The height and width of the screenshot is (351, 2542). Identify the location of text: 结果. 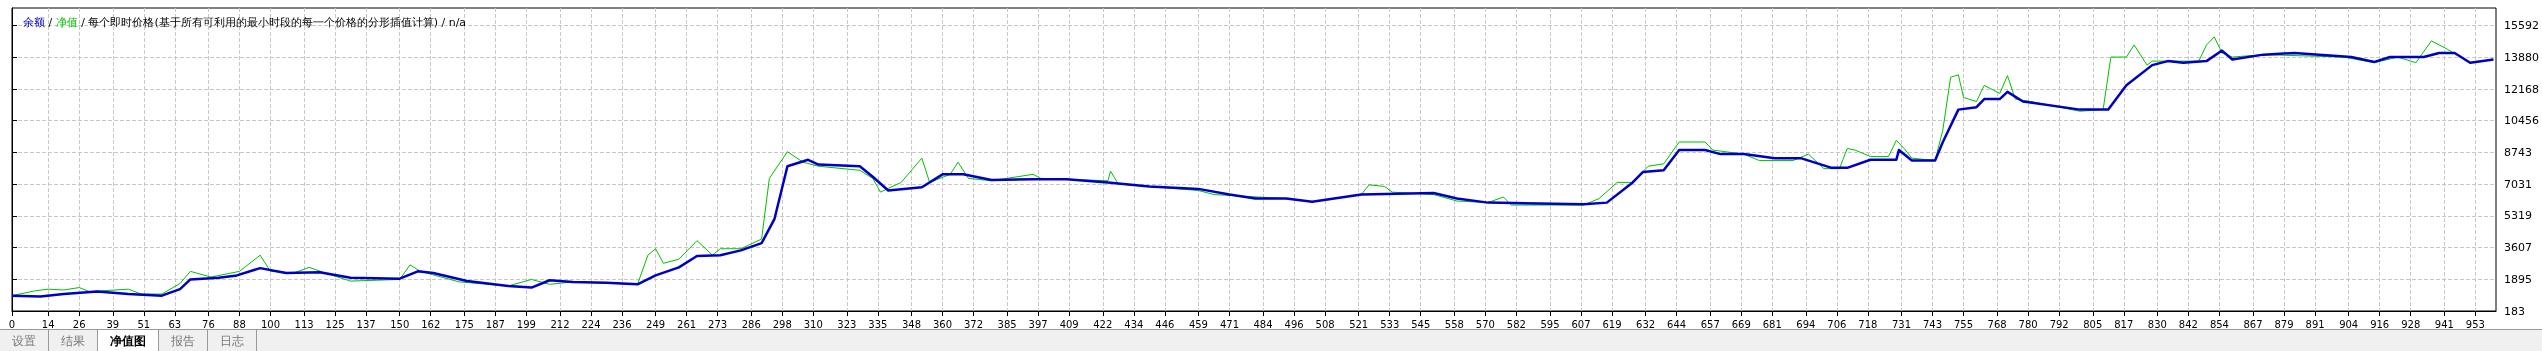
(73, 340).